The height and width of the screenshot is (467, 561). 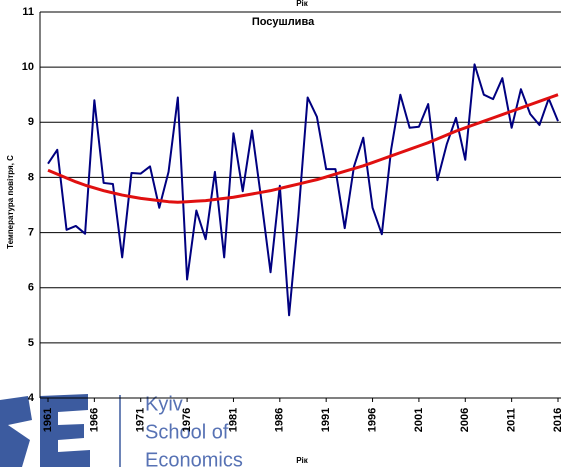 What do you see at coordinates (31, 398) in the screenshot?
I see `y-tick-label: 4` at bounding box center [31, 398].